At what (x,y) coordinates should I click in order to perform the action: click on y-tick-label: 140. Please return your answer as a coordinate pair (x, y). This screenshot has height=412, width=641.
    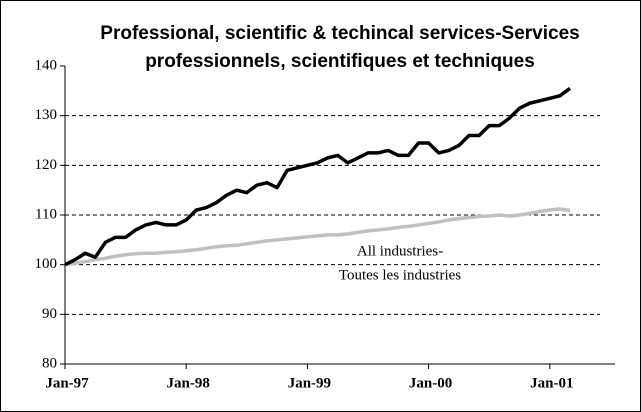
    Looking at the image, I should click on (46, 65).